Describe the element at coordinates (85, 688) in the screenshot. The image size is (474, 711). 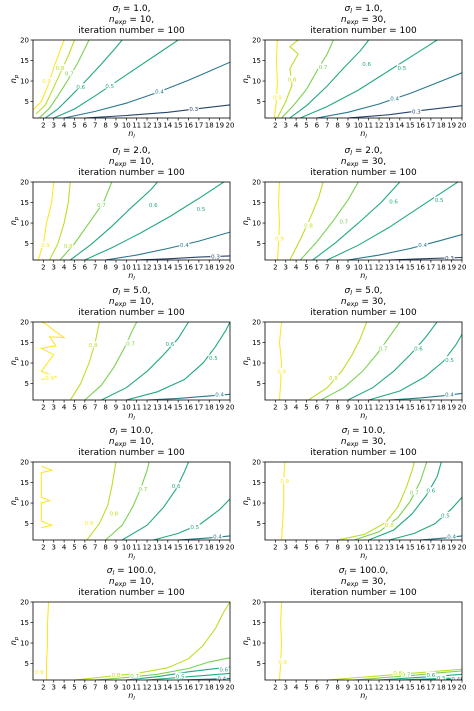
I see `x-tick-label: 6` at that location.